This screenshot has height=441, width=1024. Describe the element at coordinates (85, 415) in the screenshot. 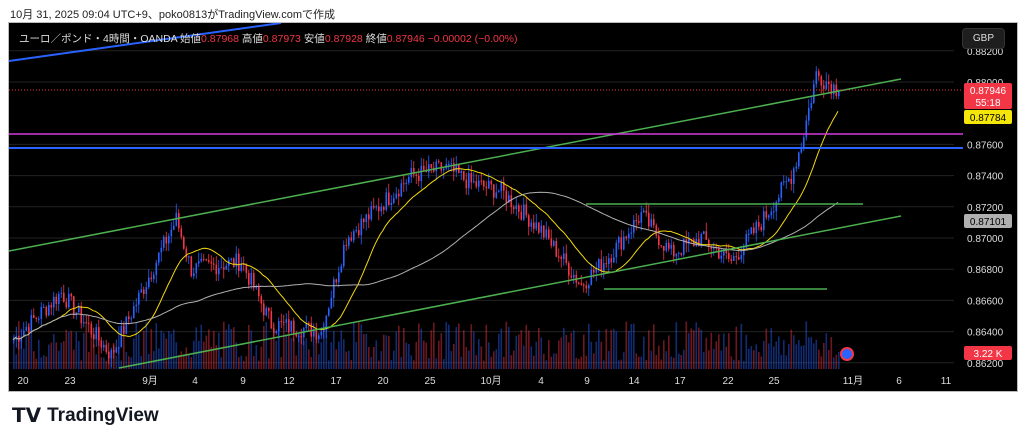

I see `tradingview-logo: 𝗧𝗩 TradingView` at that location.